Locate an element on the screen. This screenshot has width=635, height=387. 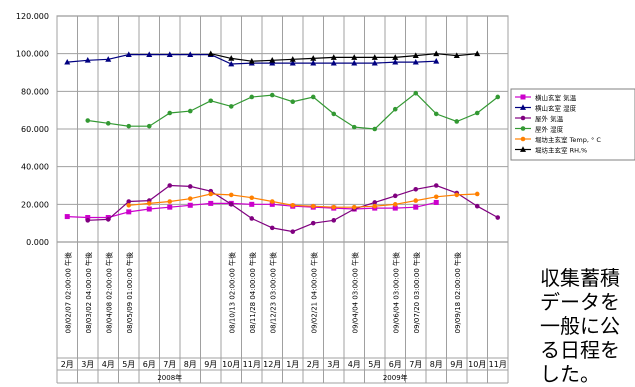
y-tick-label: 100.000 is located at coordinates (32, 54).